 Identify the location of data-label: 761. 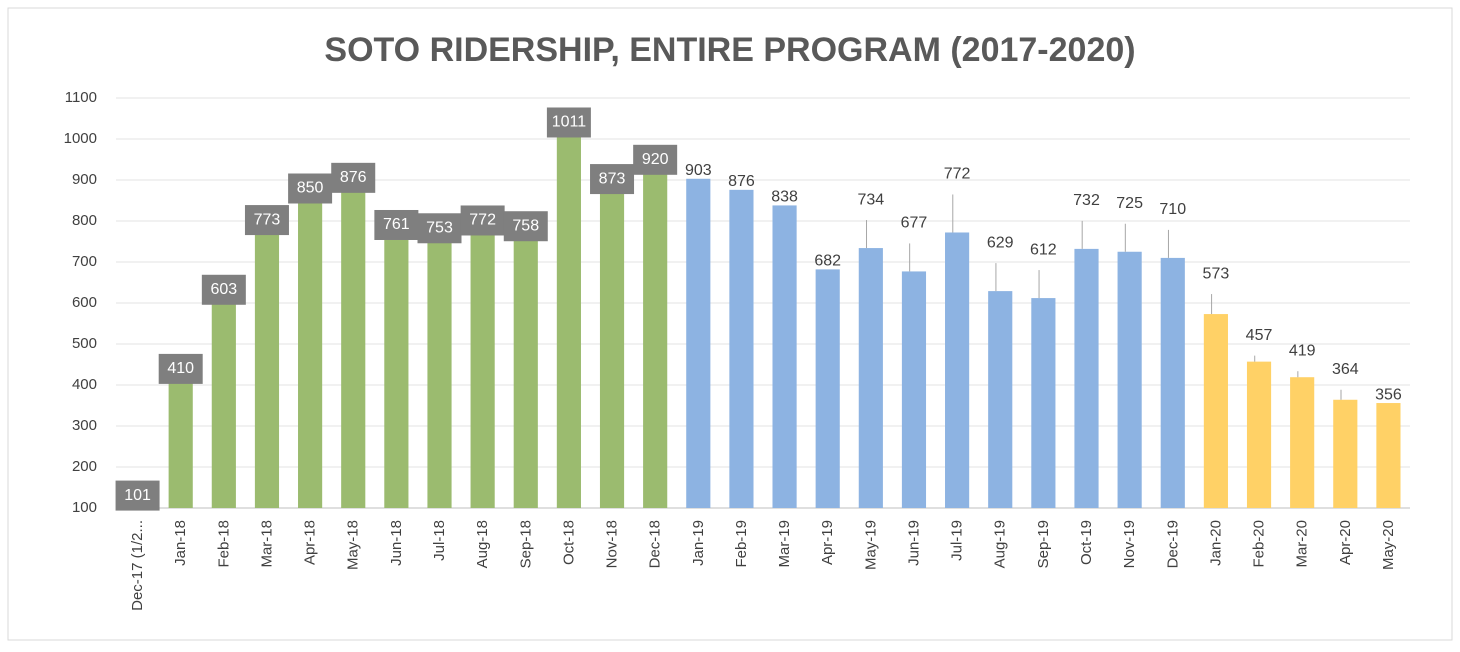
(396, 224).